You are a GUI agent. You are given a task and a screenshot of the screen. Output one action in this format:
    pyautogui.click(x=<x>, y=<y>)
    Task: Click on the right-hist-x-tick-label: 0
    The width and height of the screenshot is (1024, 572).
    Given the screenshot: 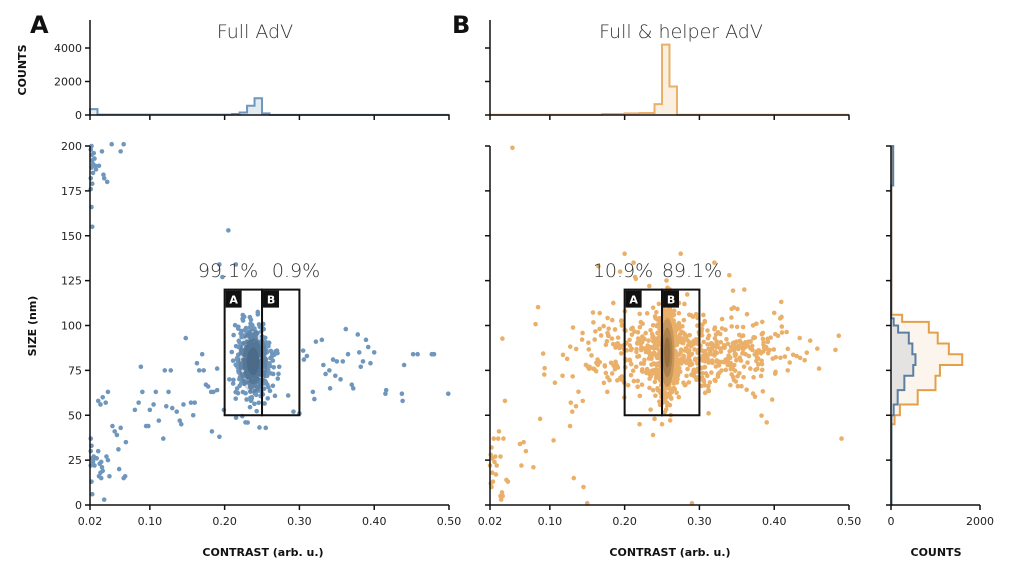 What is the action you would take?
    pyautogui.click(x=891, y=521)
    